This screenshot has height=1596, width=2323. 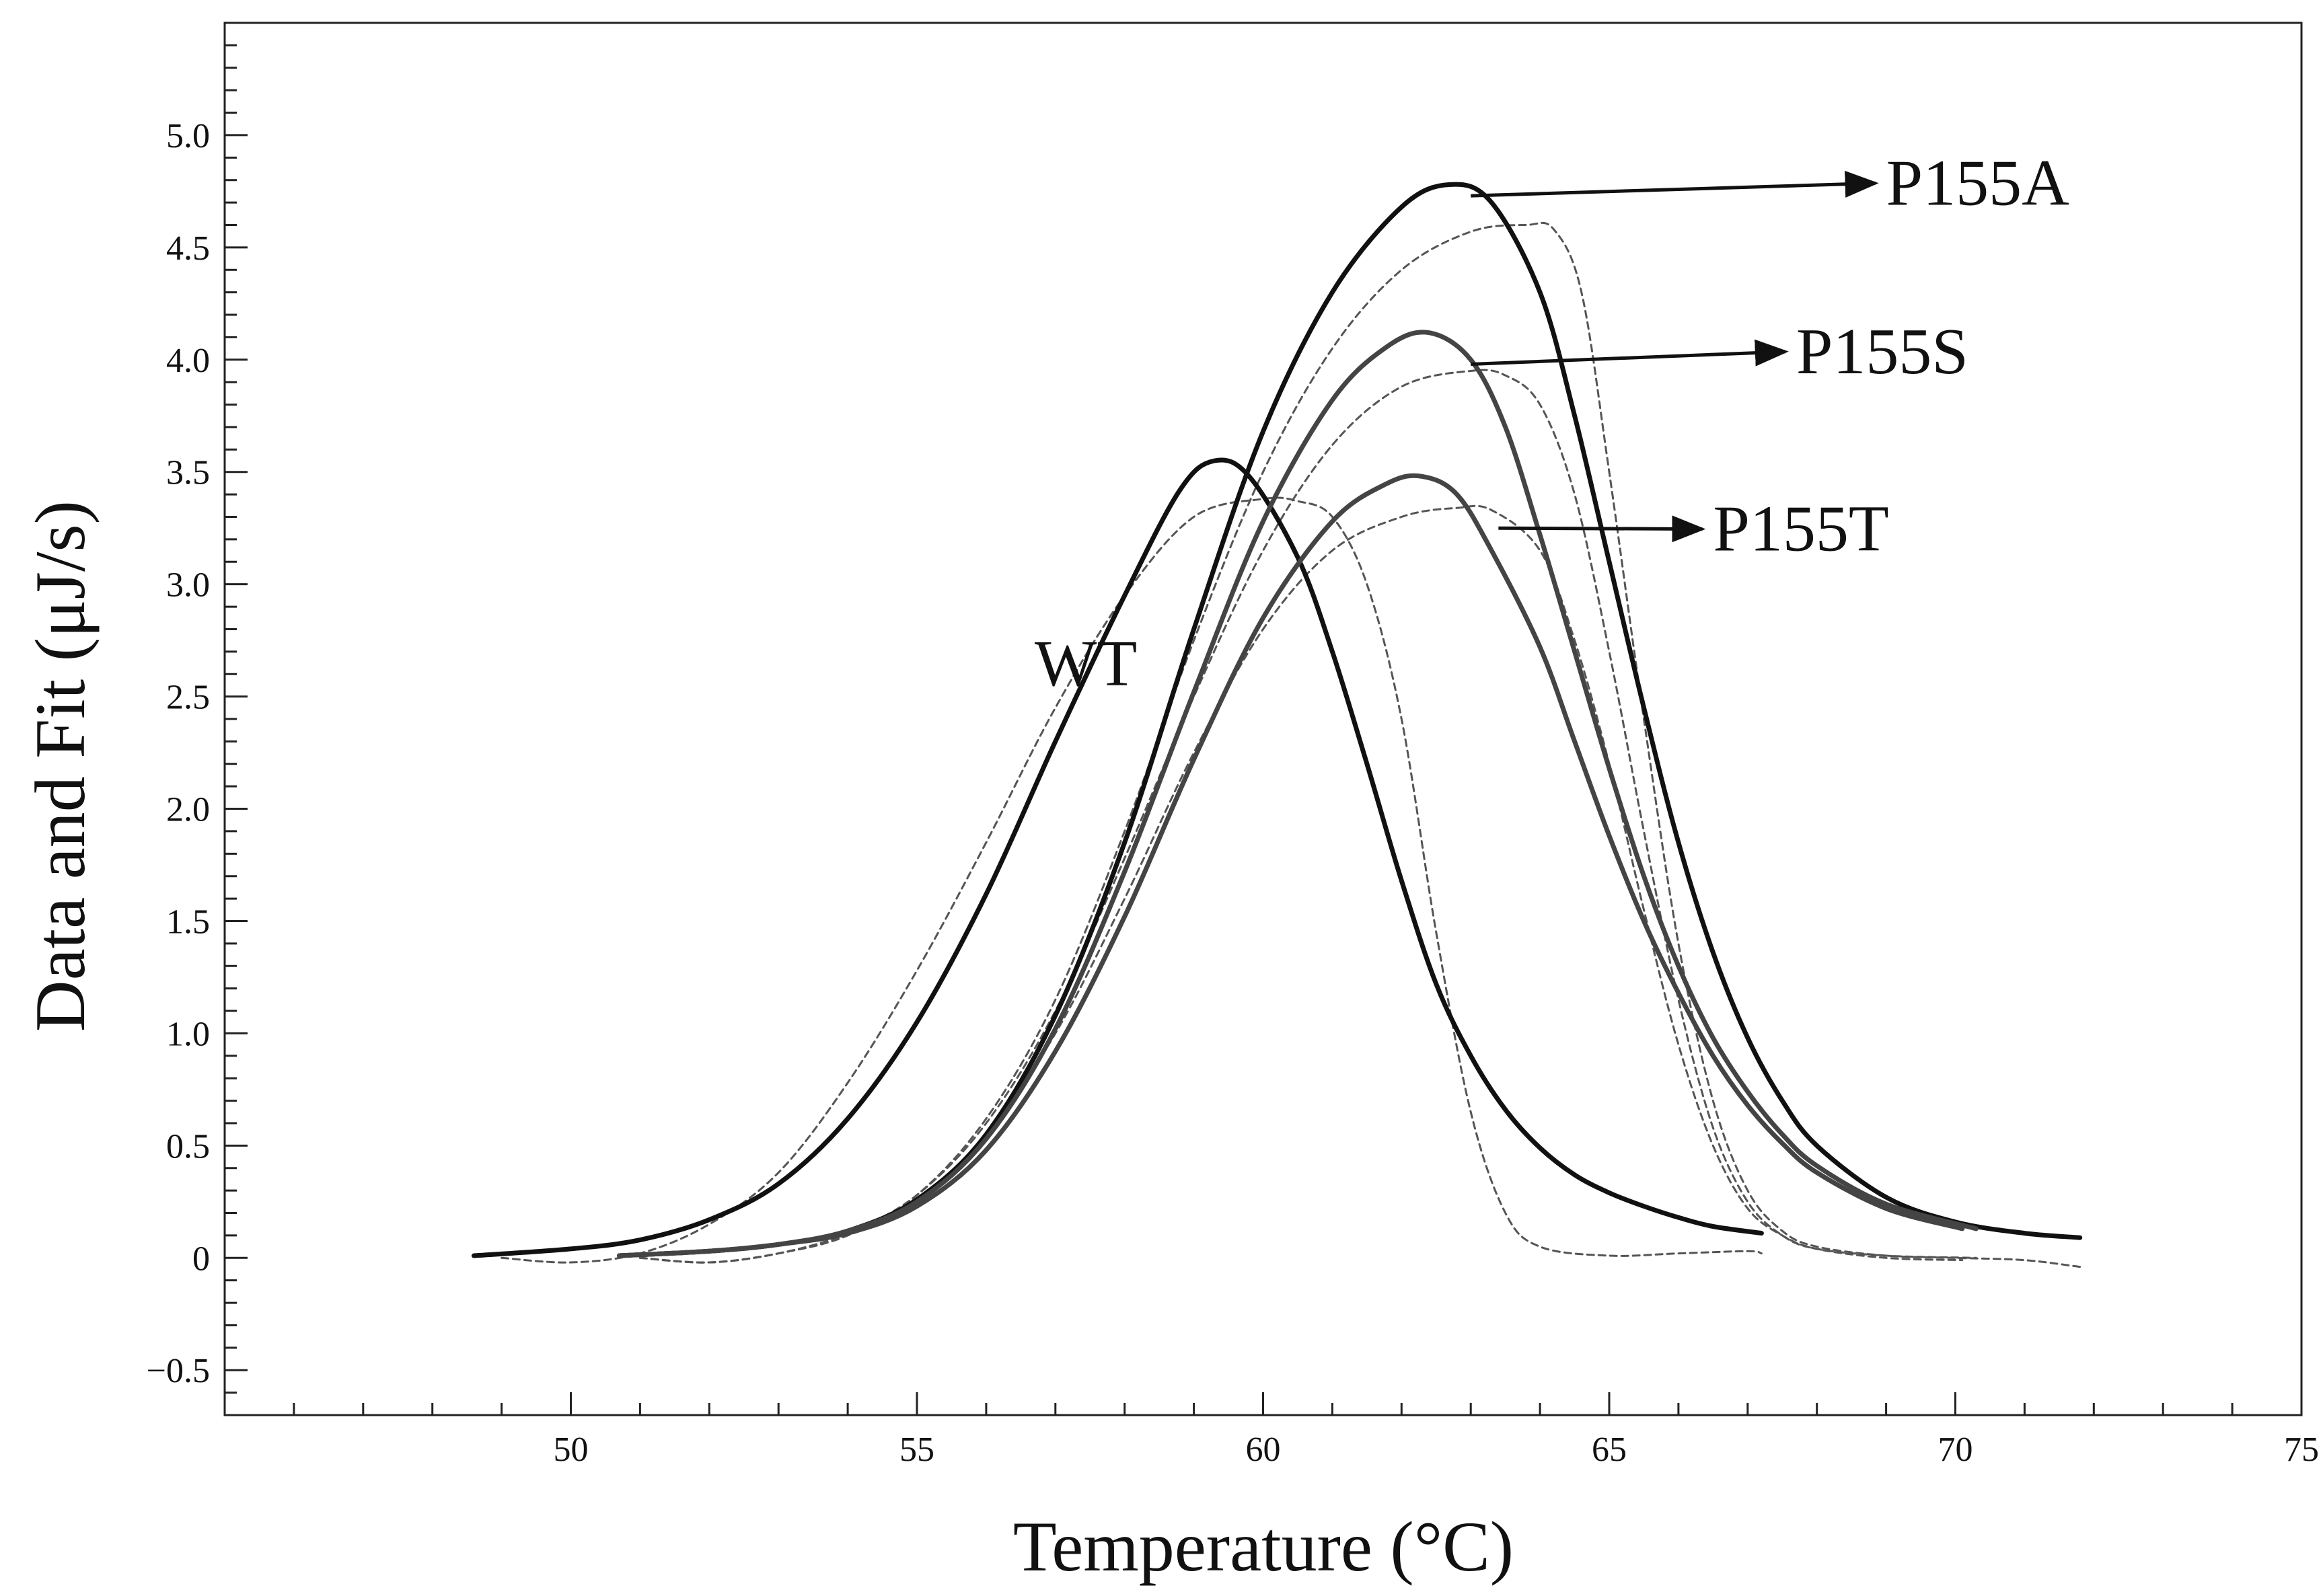 What do you see at coordinates (1675, 184) in the screenshot?
I see `annotation-arrow-p155a` at bounding box center [1675, 184].